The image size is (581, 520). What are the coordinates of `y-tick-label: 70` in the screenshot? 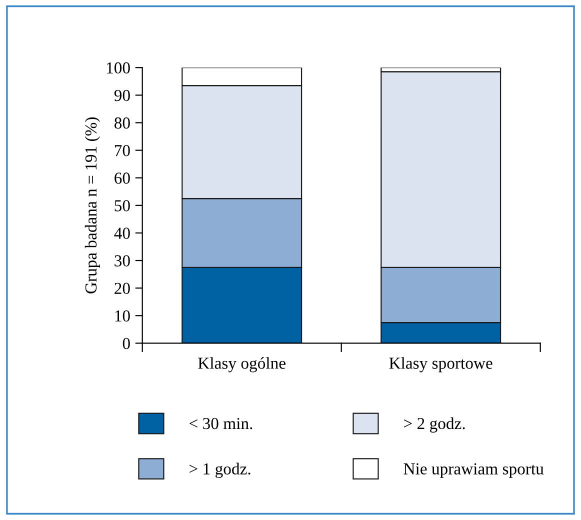 It's located at (122, 150).